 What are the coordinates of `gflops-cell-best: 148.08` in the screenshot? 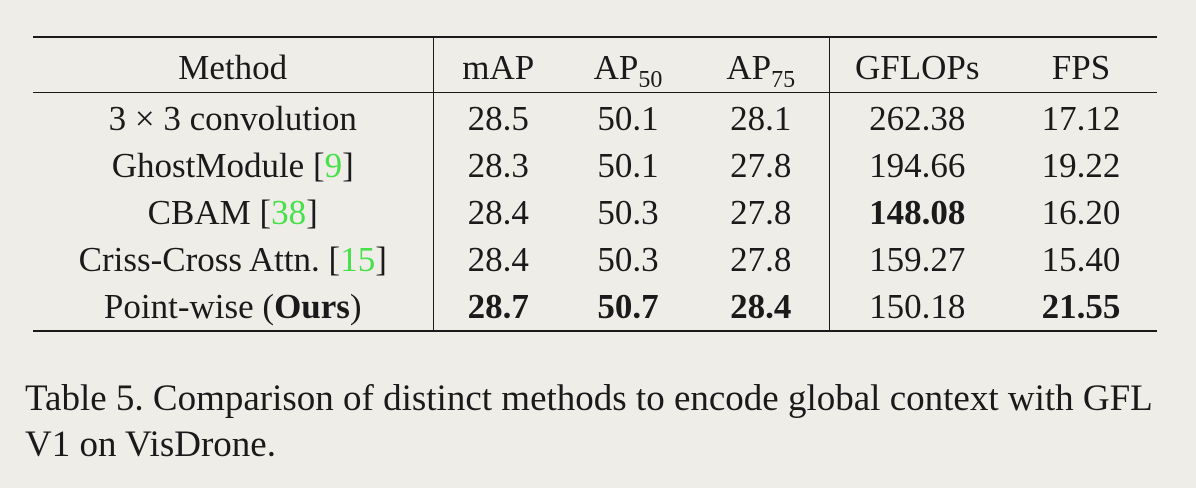 It's located at (917, 212).